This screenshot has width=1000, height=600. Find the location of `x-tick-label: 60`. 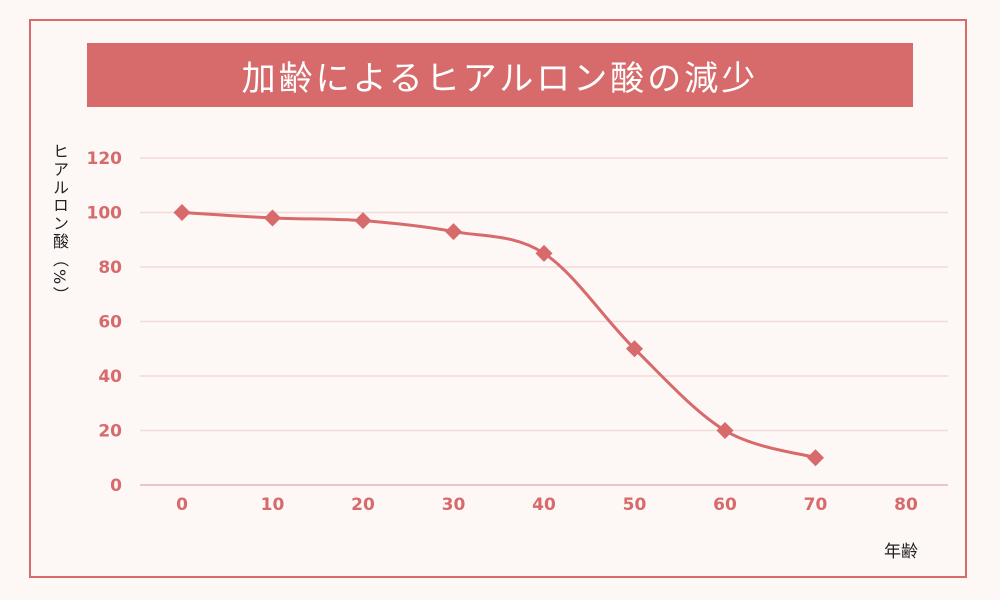

x-tick-label: 60 is located at coordinates (725, 505).